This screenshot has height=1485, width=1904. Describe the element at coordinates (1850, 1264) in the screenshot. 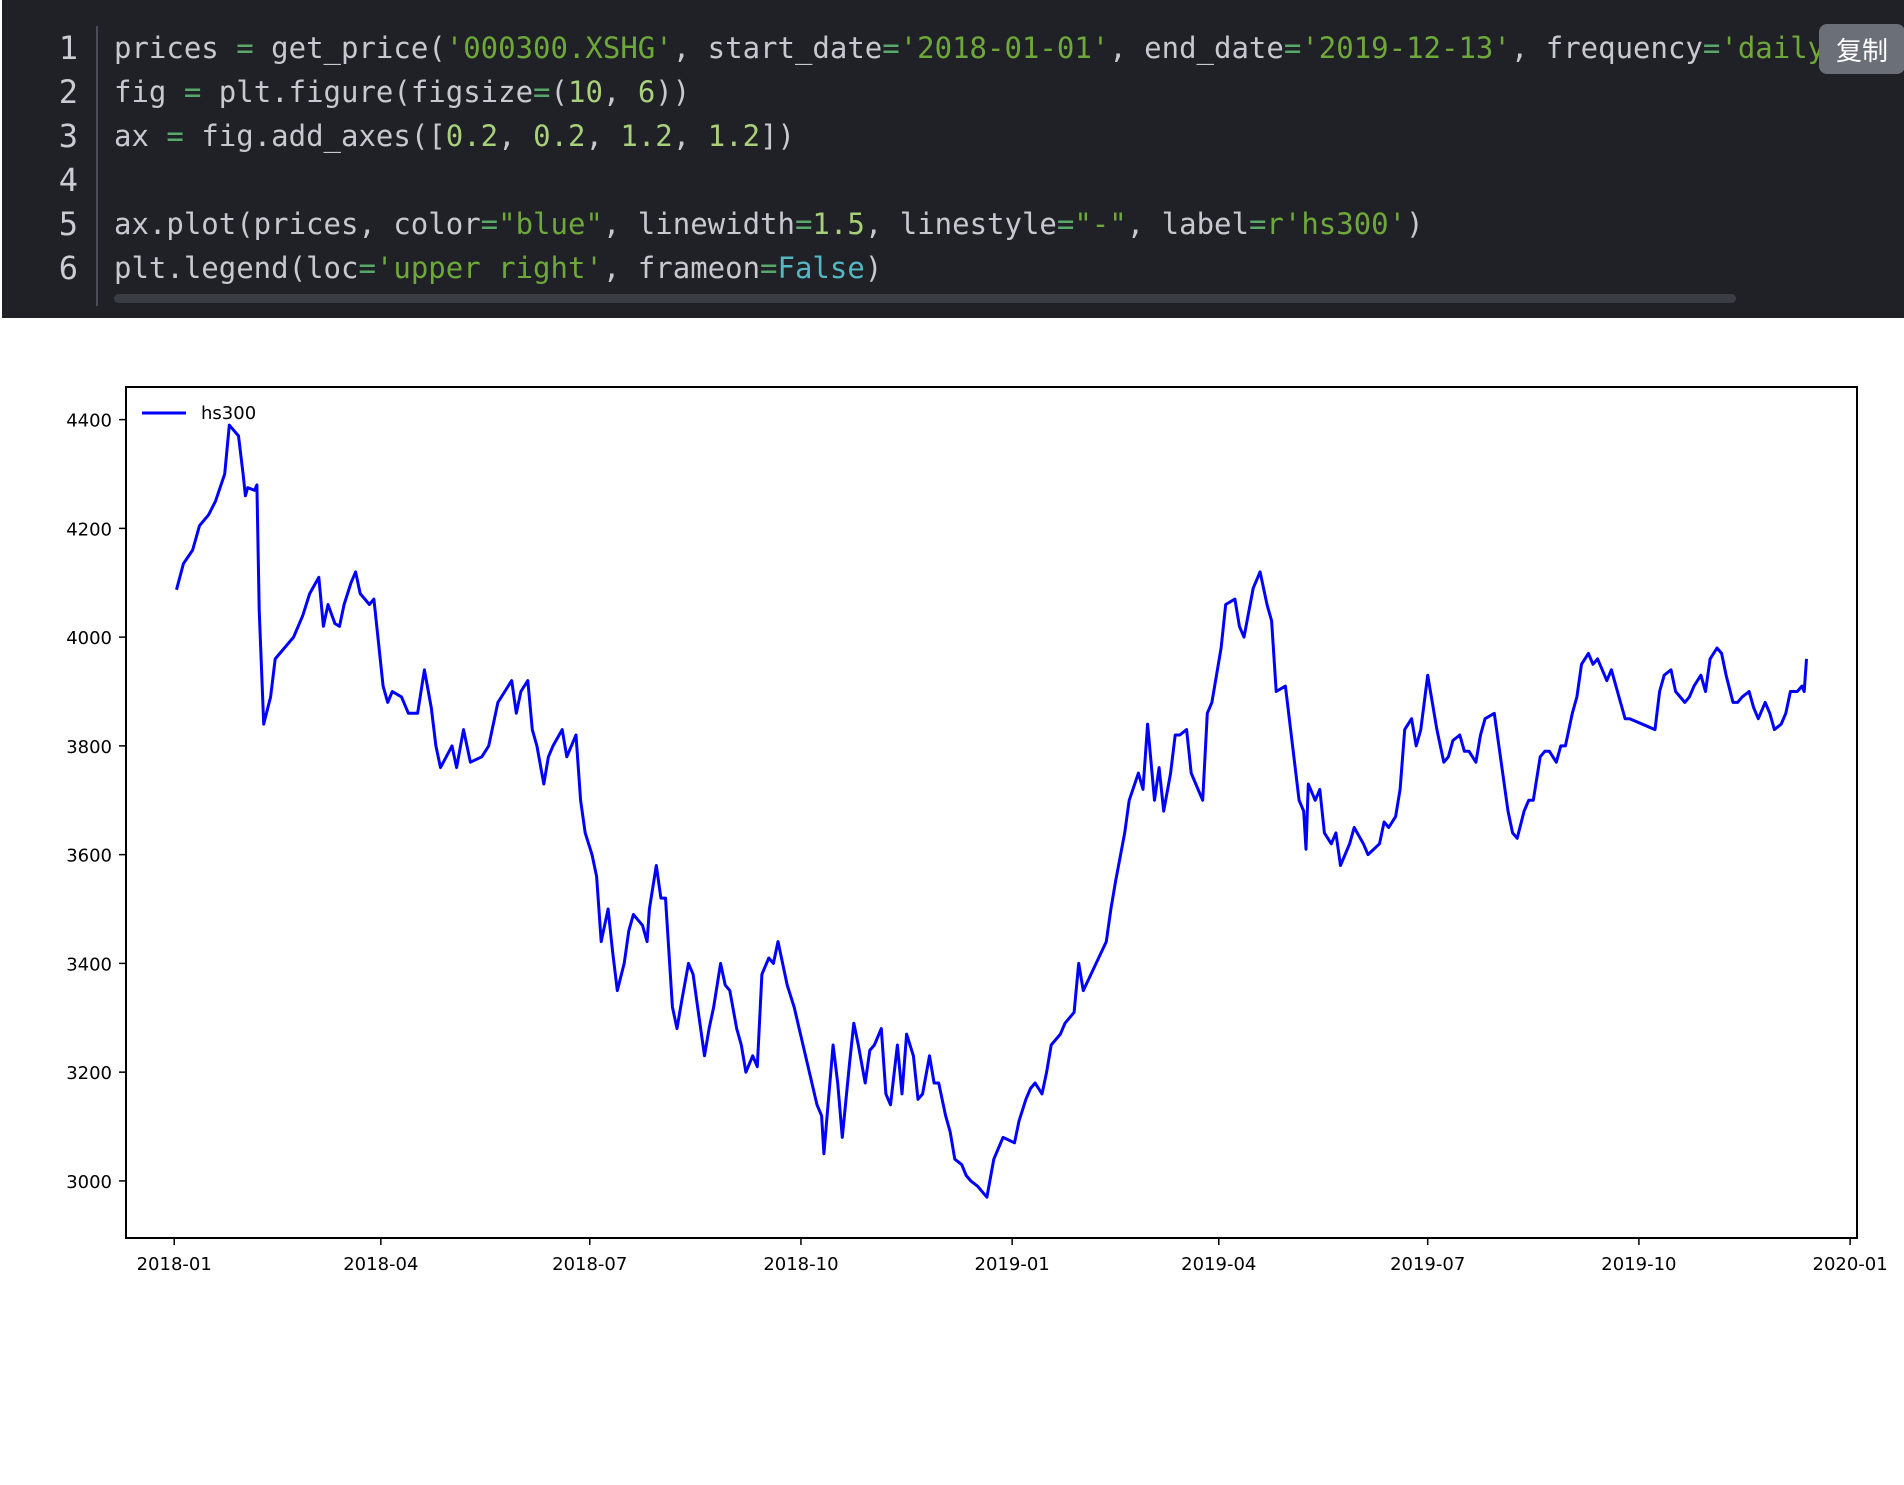

I see `x-tick-label: 2020-01` at that location.